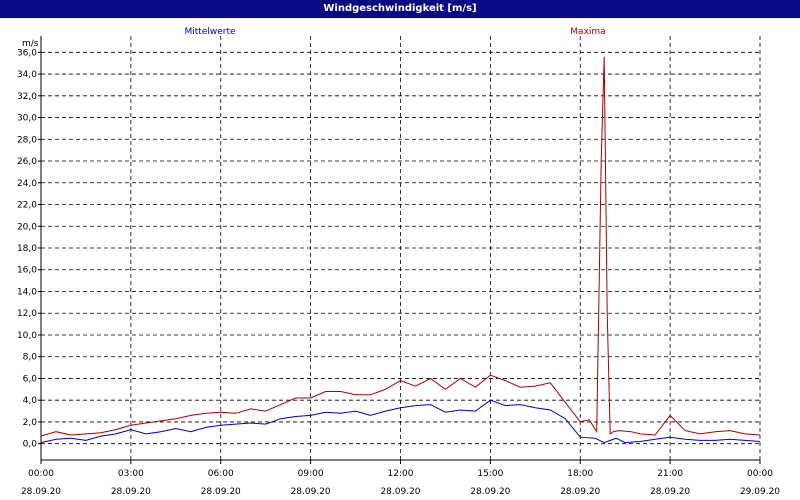 Image resolution: width=800 pixels, height=500 pixels. I want to click on y-tick-label: 10,0, so click(27, 336).